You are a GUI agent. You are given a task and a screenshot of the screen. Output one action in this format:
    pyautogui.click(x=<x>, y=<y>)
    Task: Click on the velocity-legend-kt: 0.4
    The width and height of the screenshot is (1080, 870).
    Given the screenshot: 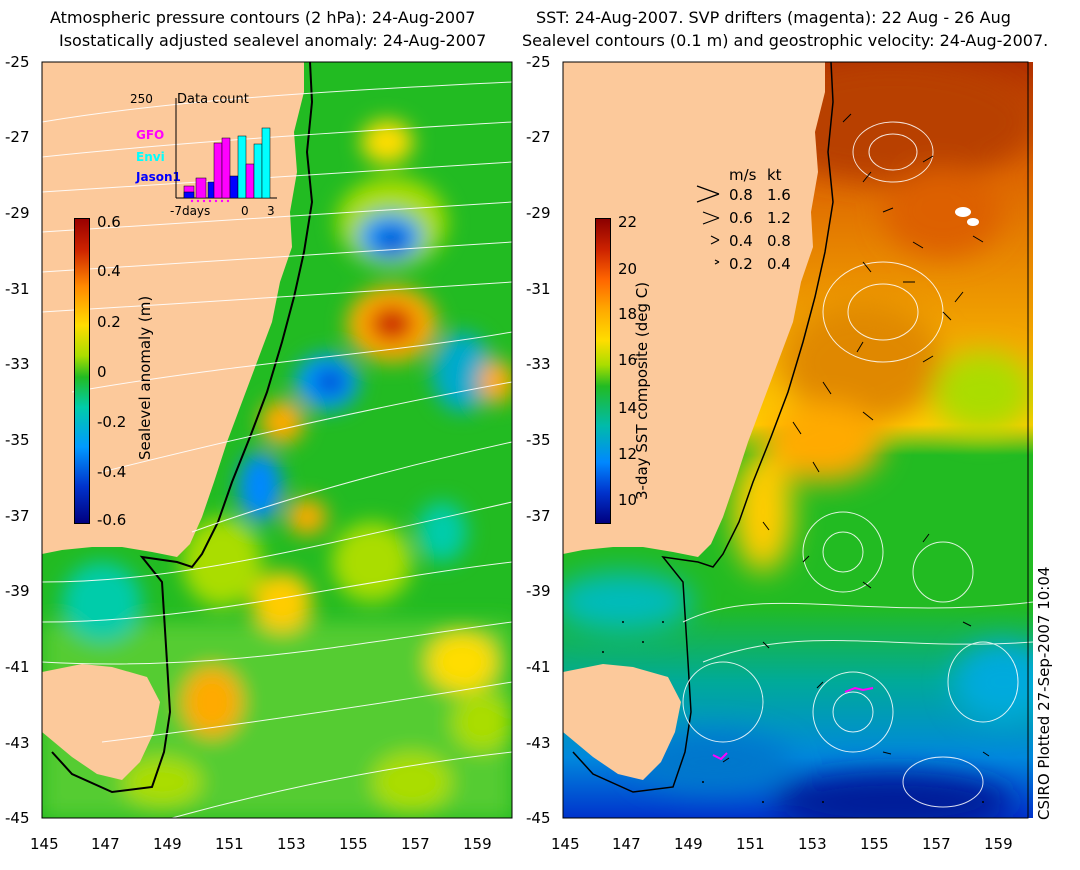 What is the action you would take?
    pyautogui.click(x=779, y=264)
    